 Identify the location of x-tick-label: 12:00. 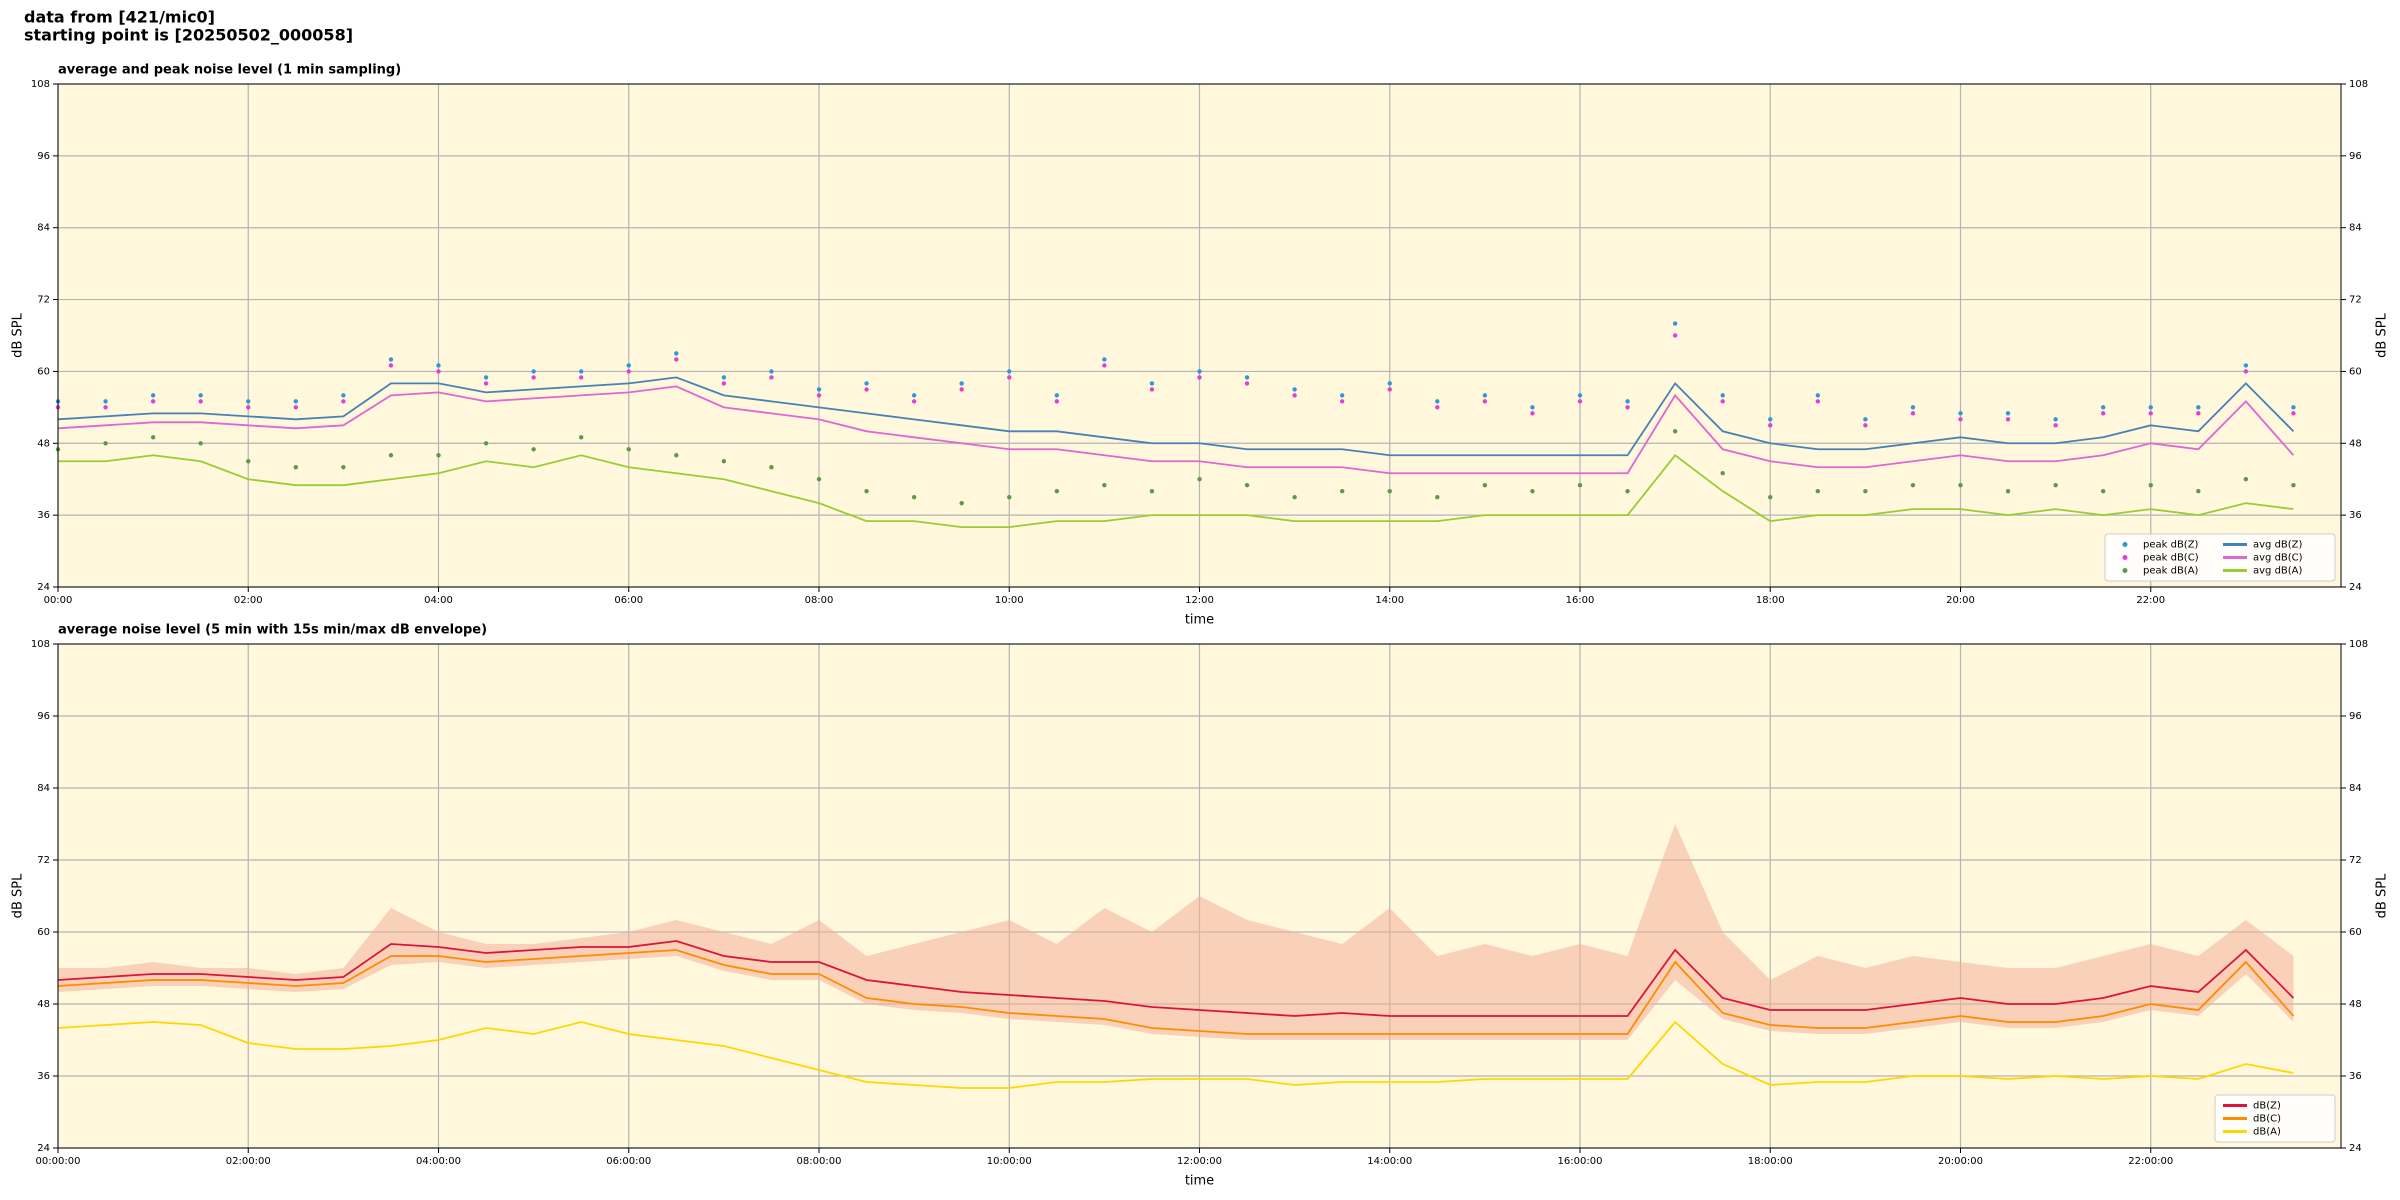
(1199, 600).